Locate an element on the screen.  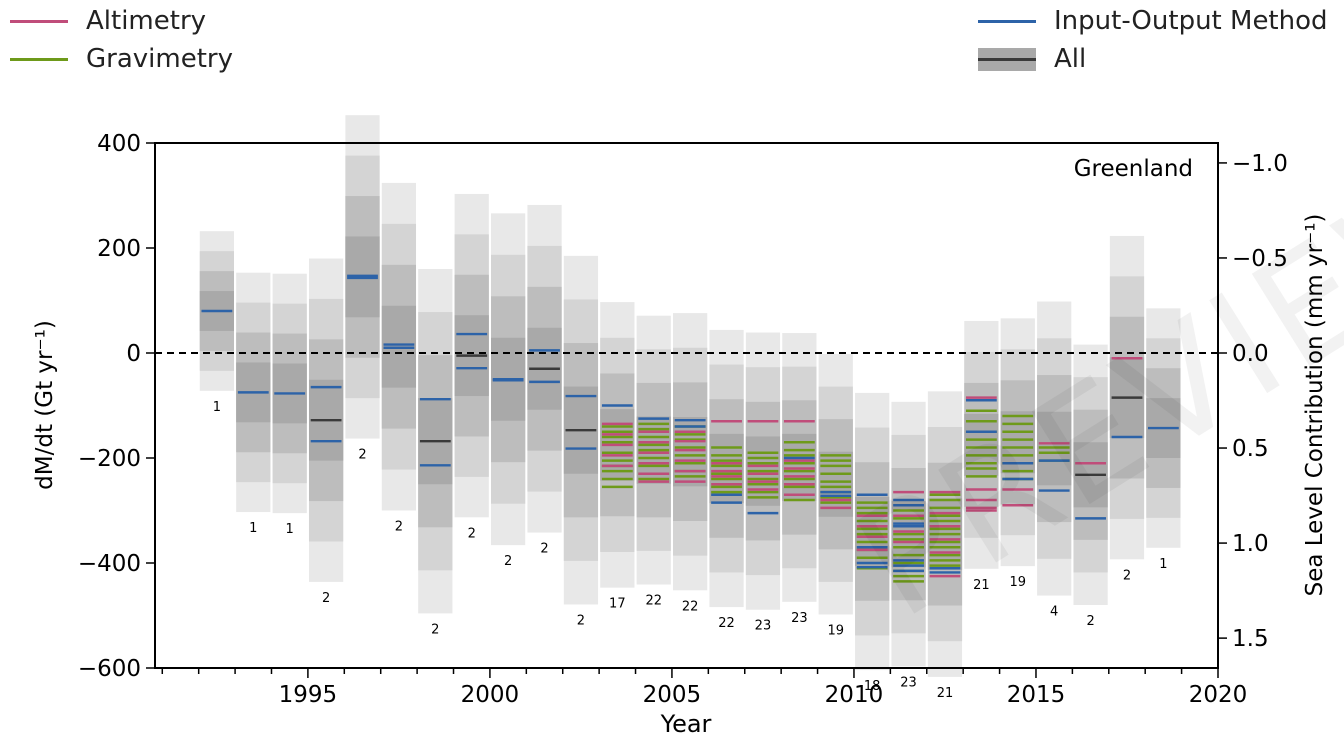
legend-item-gravimetry: Gravimetry is located at coordinates (121, 59).